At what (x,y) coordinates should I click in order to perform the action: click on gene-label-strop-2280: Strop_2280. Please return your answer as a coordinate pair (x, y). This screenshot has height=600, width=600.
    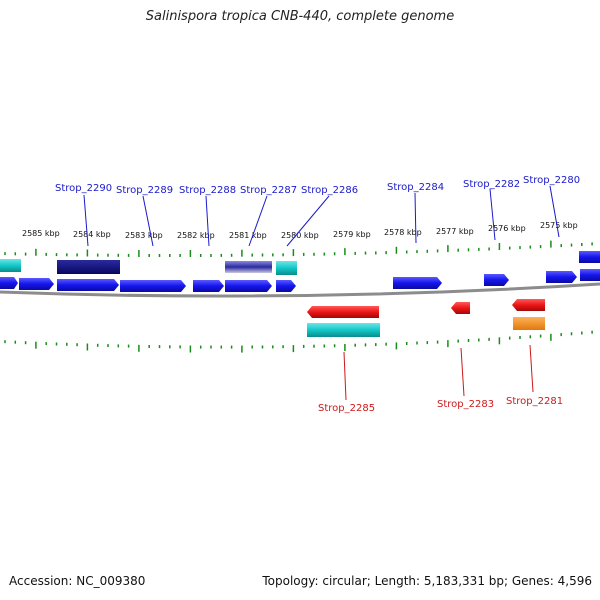
    Looking at the image, I should click on (551, 180).